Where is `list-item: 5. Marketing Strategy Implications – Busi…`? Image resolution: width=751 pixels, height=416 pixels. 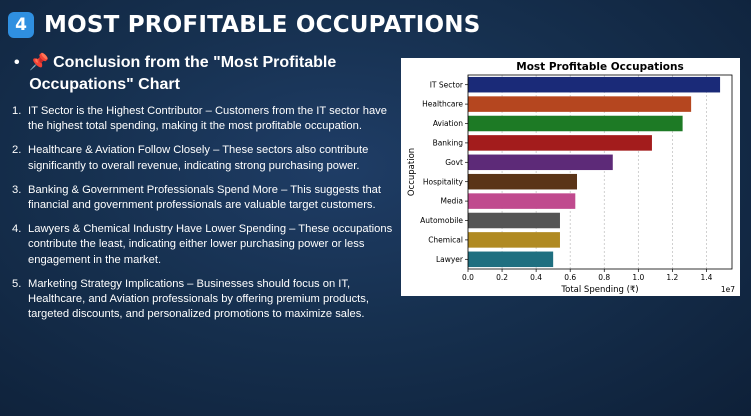
list-item: 5. Marketing Strategy Implications – Busi… is located at coordinates (206, 300).